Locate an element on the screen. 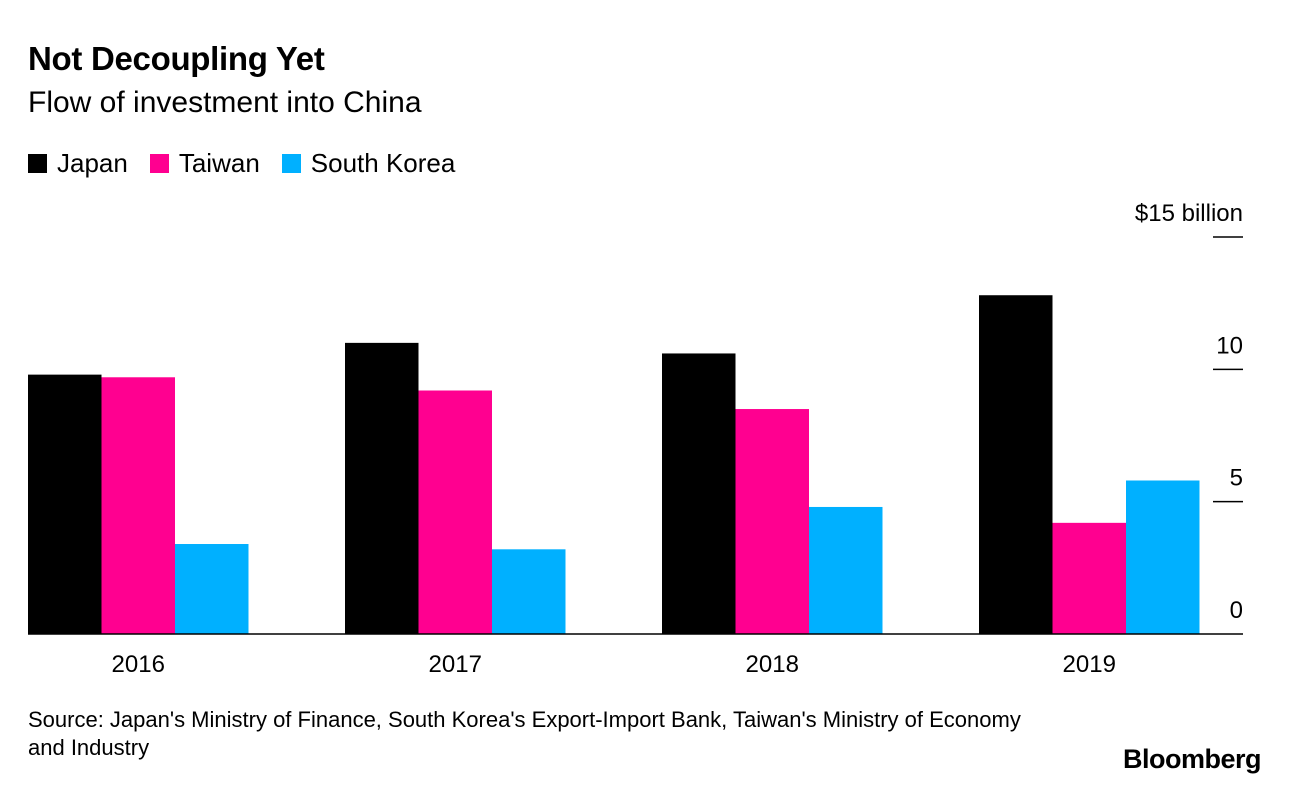 The height and width of the screenshot is (786, 1289). bar-taiwan-2018 is located at coordinates (772, 521).